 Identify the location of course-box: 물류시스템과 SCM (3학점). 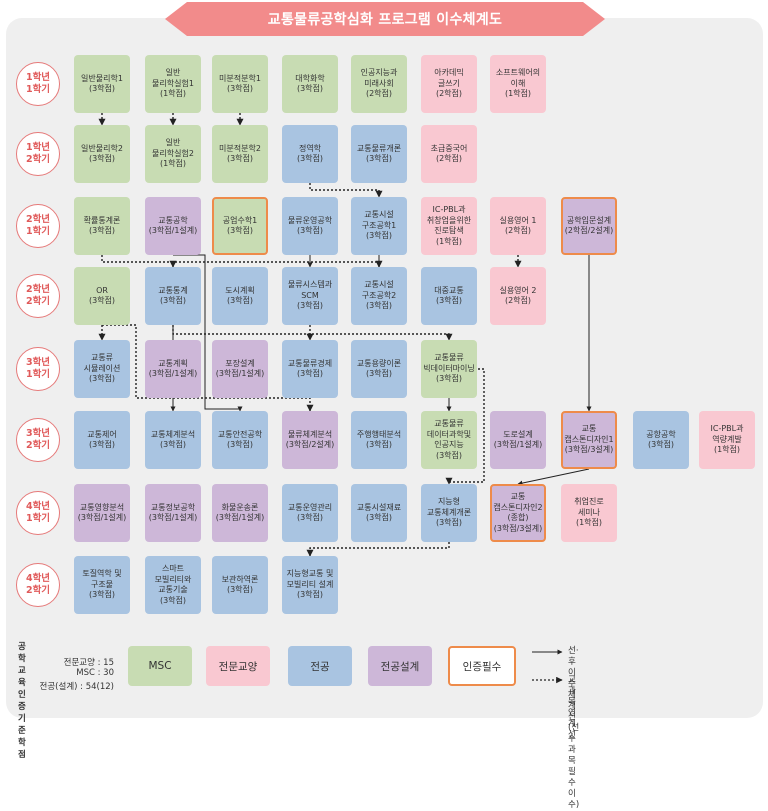
(310, 296).